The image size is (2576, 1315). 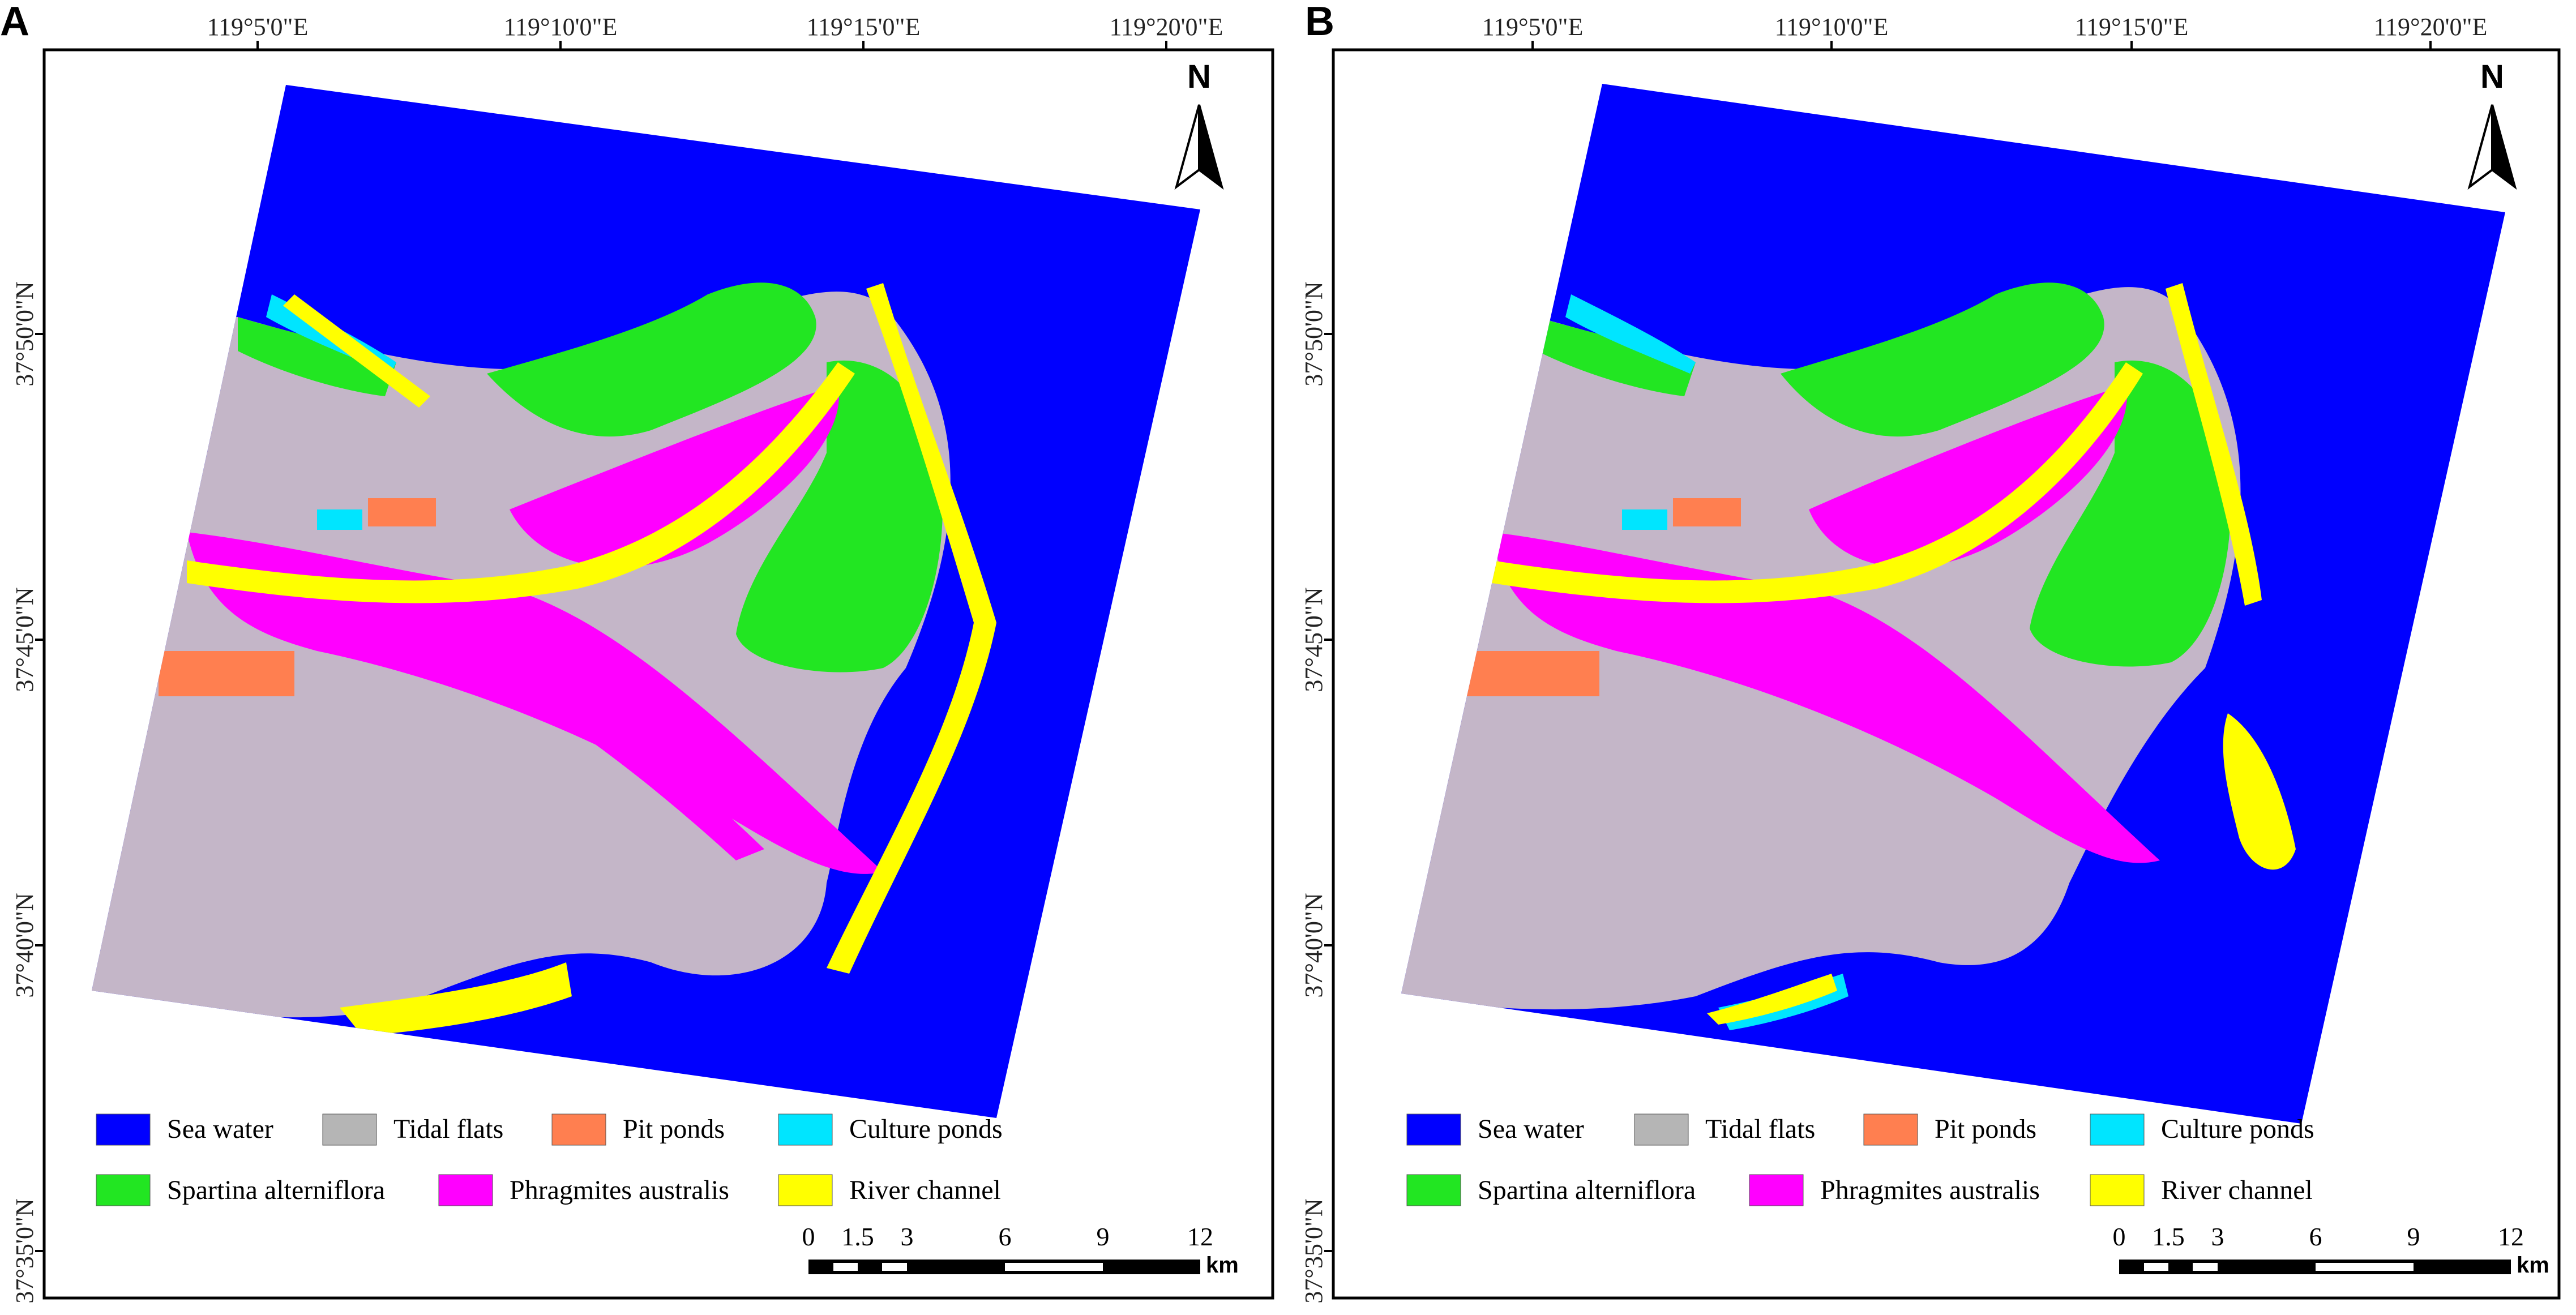 What do you see at coordinates (907, 1236) in the screenshot?
I see `scale-tick-label: 3` at bounding box center [907, 1236].